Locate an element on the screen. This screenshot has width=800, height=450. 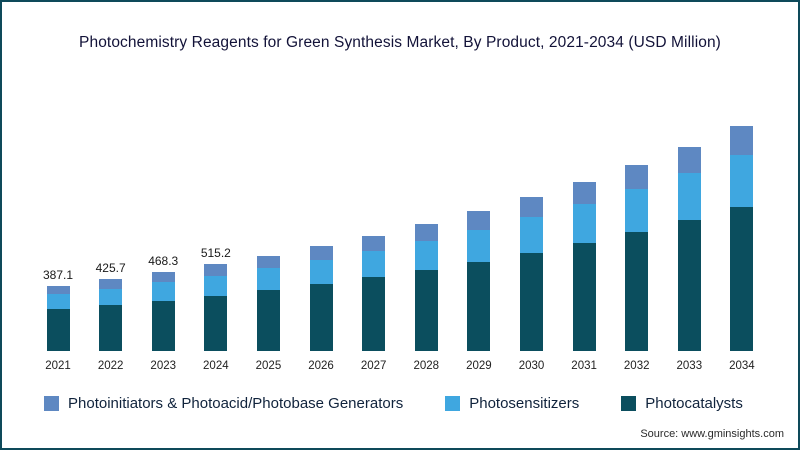
x-tick-label: 2033 is located at coordinates (689, 366).